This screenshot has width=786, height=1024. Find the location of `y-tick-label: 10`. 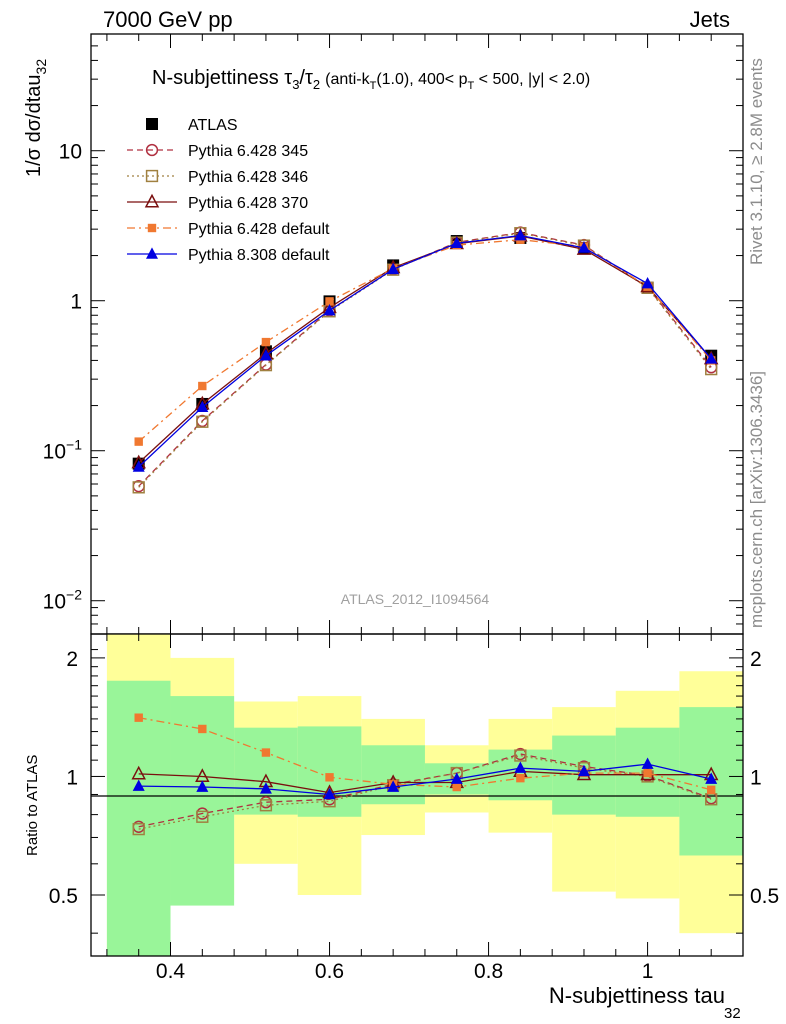

y-tick-label: 10 is located at coordinates (70, 152).